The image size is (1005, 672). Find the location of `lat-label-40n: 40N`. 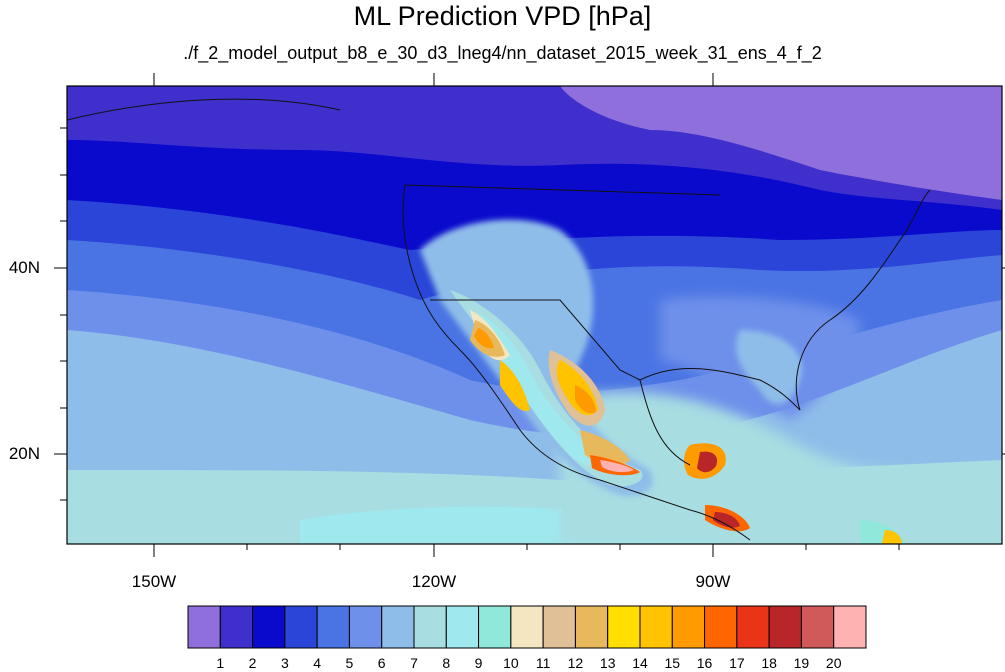

lat-label-40n: 40N is located at coordinates (24, 267).